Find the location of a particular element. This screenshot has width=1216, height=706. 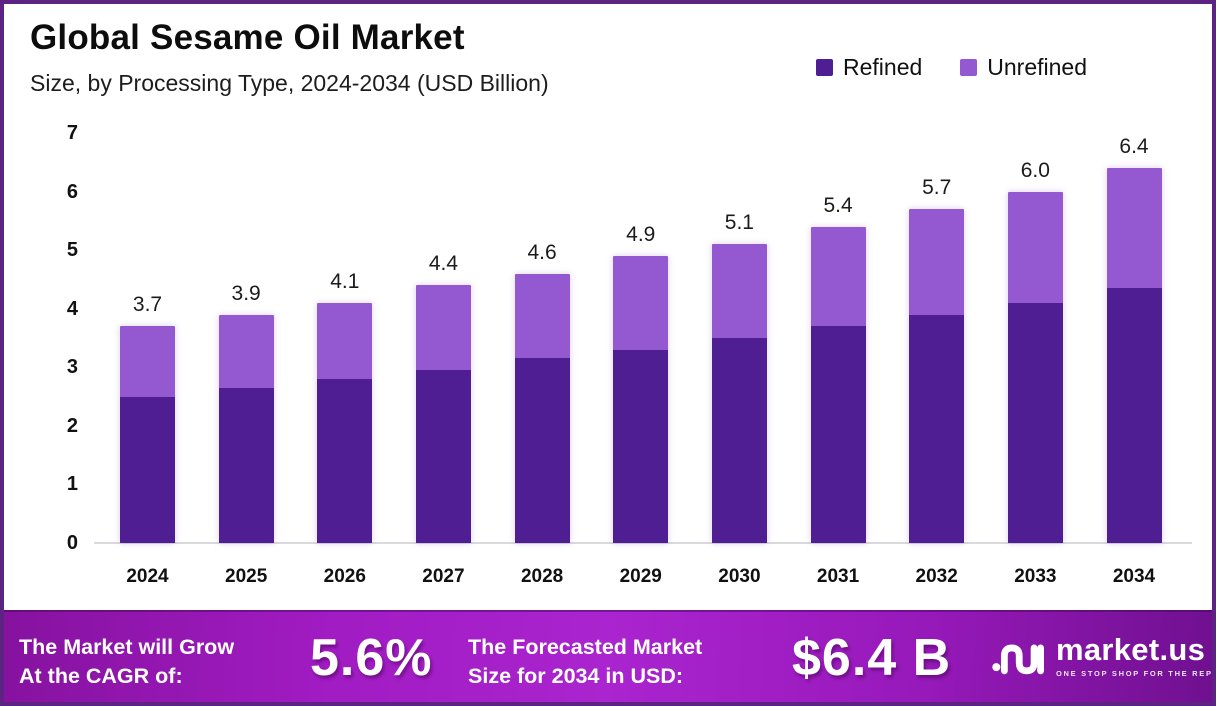

y-tick-label: 2 is located at coordinates (72, 425).